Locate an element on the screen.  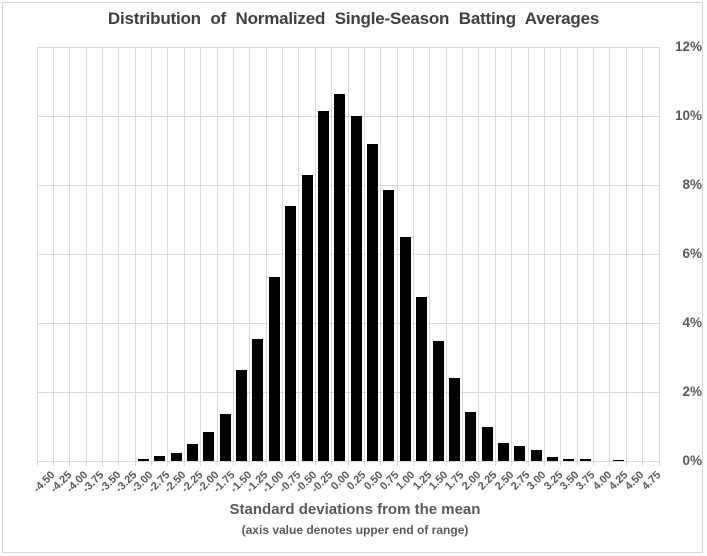
y-tick-label: 2% is located at coordinates (692, 391).